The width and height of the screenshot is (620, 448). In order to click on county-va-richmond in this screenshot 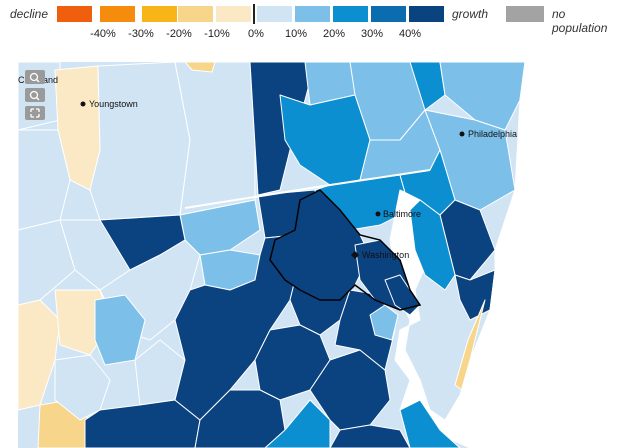, I will do `click(370, 436)`.